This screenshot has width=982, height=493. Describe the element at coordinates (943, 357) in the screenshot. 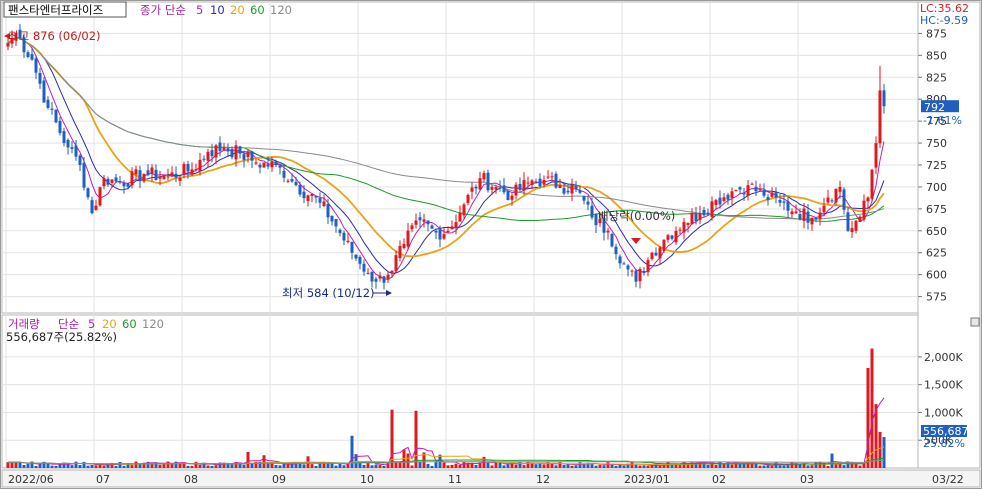

I see `volume-tick-label: 2,000K` at that location.